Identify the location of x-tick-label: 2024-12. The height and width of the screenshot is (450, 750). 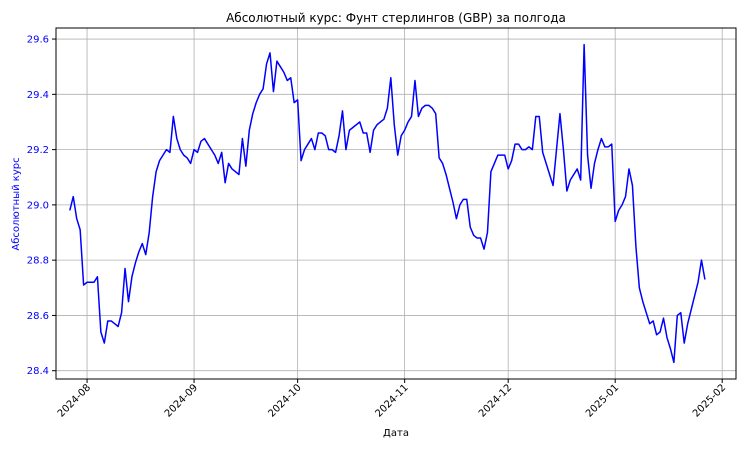
(495, 400).